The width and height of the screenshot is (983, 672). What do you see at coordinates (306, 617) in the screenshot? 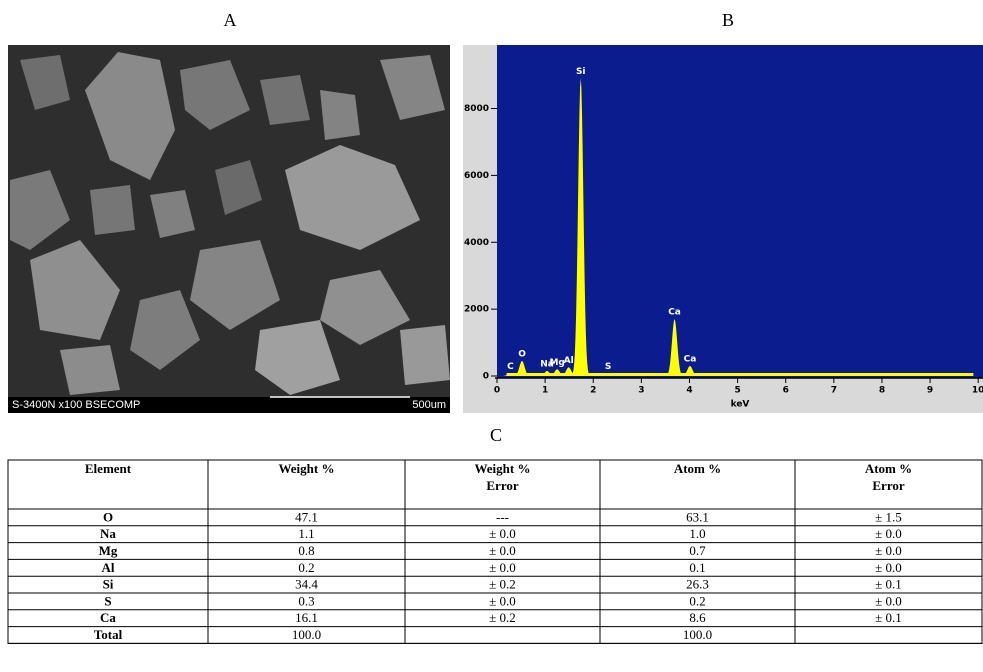
I see `table-cell: 16.1` at bounding box center [306, 617].